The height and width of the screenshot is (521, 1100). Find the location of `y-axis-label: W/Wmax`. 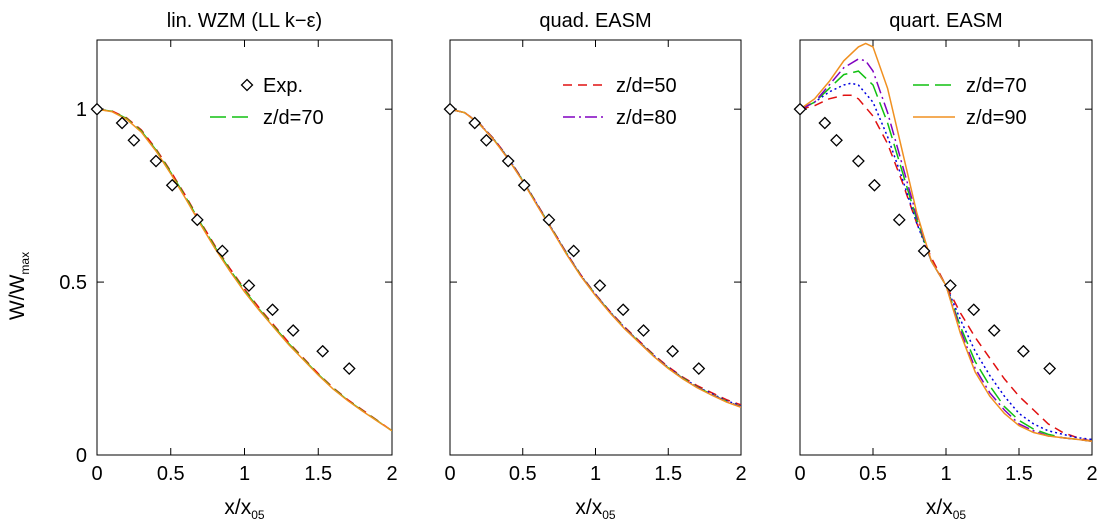

y-axis-label: W/Wmax is located at coordinates (19, 286).